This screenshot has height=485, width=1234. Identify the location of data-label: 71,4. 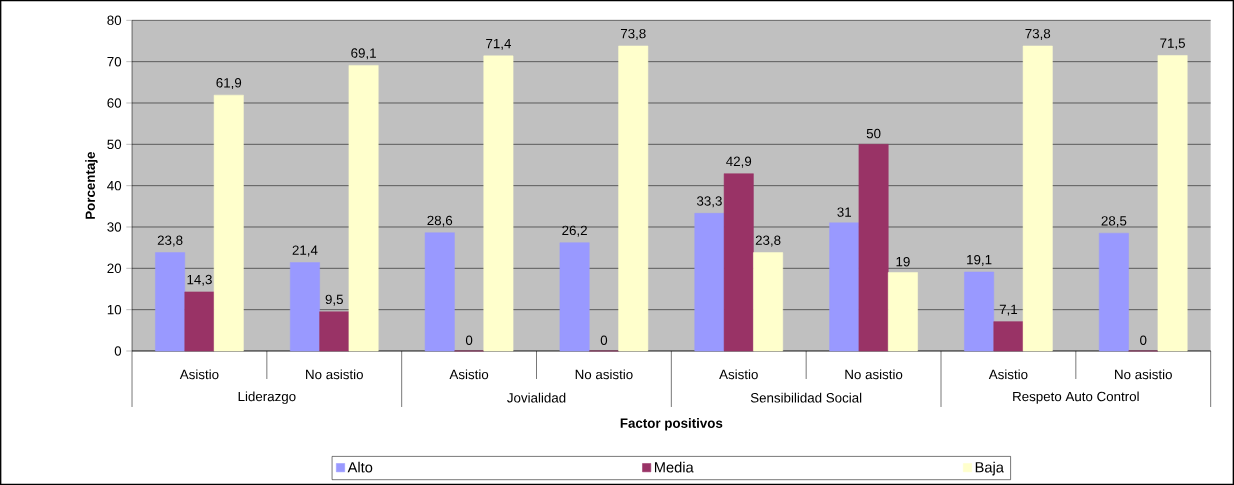
(499, 44).